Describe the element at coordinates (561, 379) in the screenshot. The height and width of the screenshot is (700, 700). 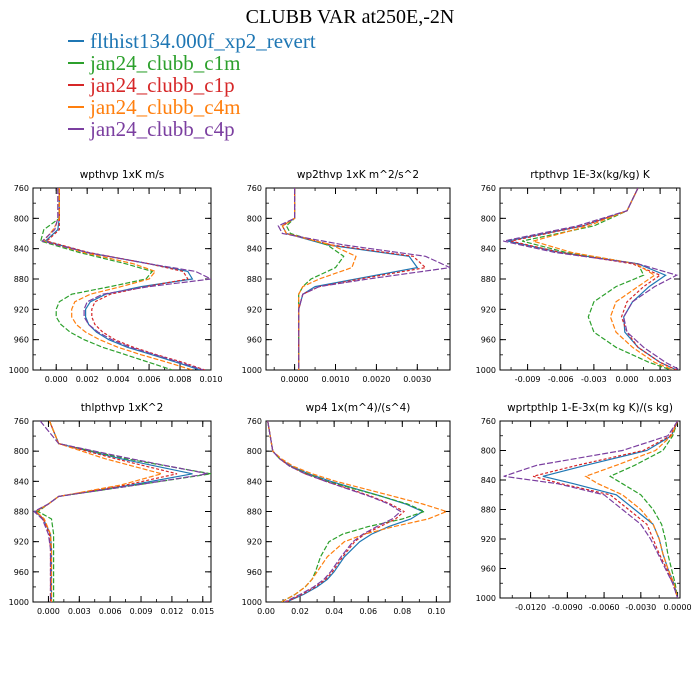
I see `x-tick-label: -0.006` at that location.